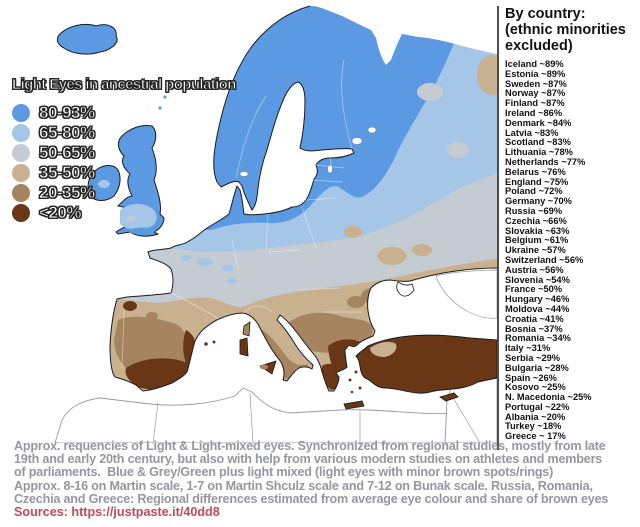 The image size is (640, 527). What do you see at coordinates (426, 364) in the screenshot?
I see `region-turkey` at bounding box center [426, 364].